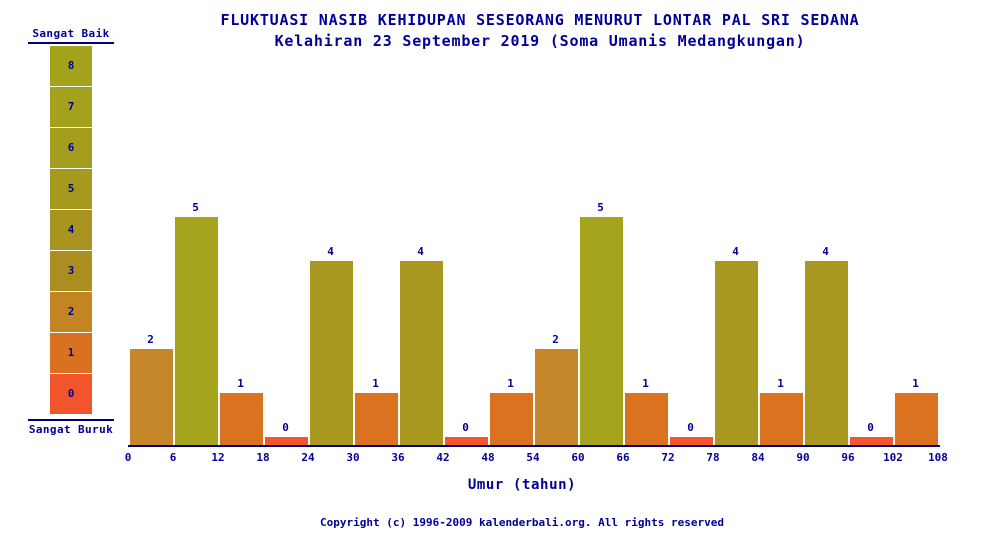 The image size is (1008, 558). Describe the element at coordinates (71, 394) in the screenshot. I see `scale-block-0: 0` at that location.